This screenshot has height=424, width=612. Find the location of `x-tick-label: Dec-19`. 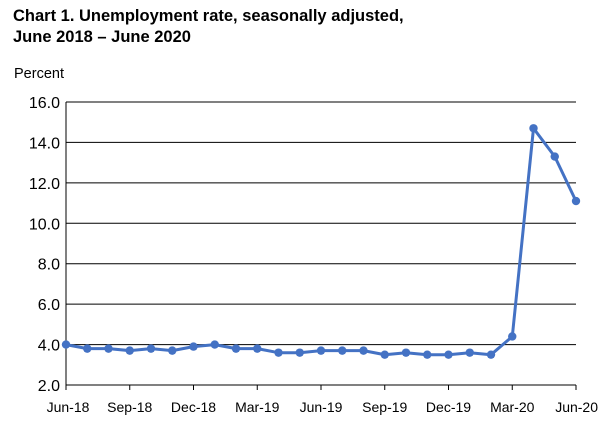

x-tick-label: Dec-19 is located at coordinates (448, 407).